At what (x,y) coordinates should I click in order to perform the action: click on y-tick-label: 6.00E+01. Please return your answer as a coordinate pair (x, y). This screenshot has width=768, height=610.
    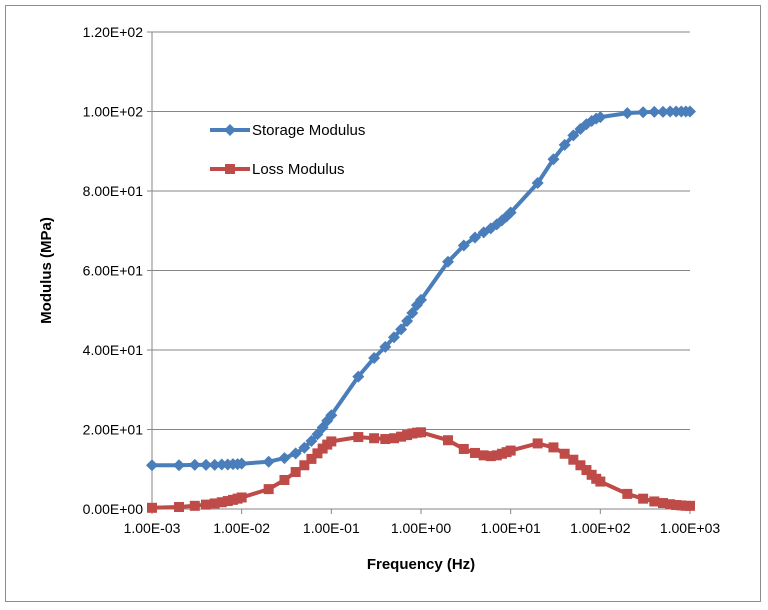
    Looking at the image, I should click on (113, 271).